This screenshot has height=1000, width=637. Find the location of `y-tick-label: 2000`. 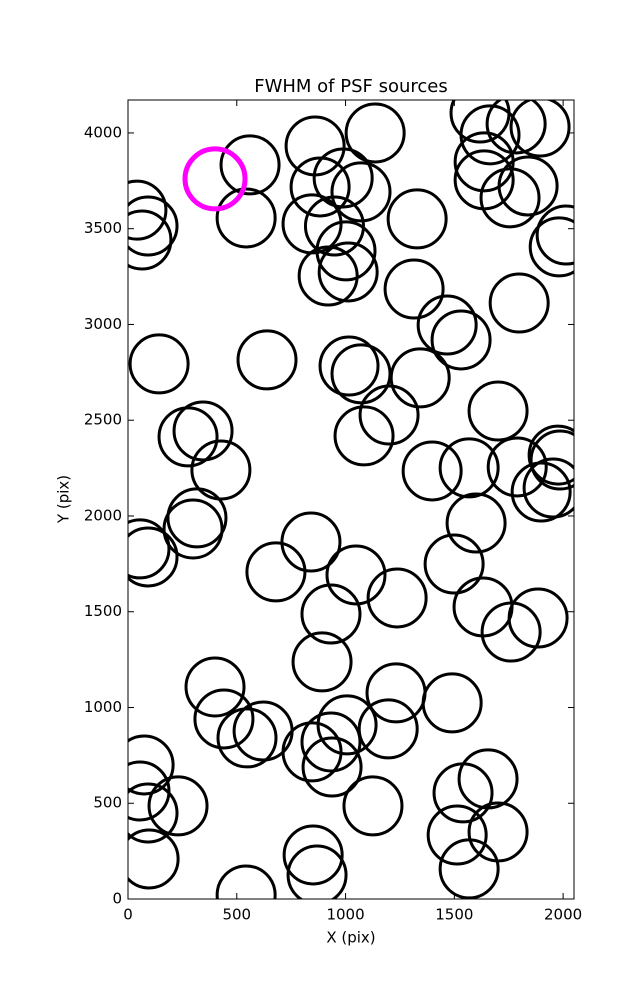

y-tick-label: 2000 is located at coordinates (103, 515).